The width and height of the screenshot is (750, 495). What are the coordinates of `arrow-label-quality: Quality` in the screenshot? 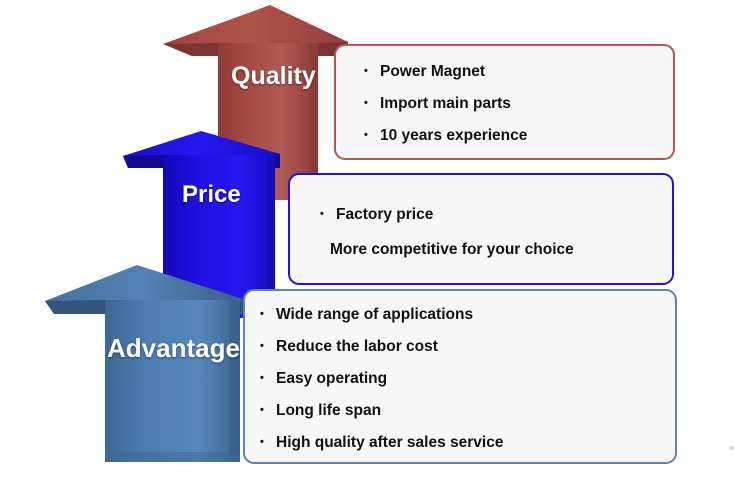 It's located at (273, 76).